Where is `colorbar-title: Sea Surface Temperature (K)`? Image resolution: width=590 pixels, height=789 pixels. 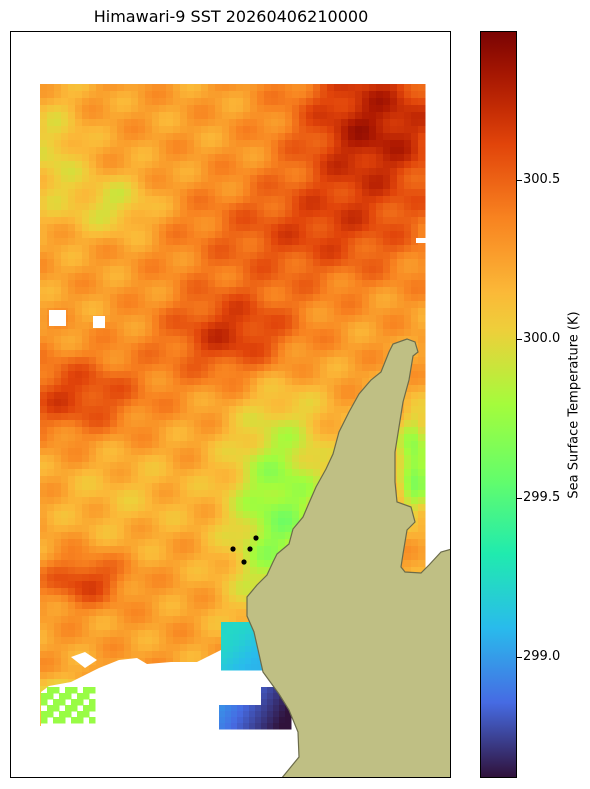 colorbar-title: Sea Surface Temperature (K) is located at coordinates (574, 405).